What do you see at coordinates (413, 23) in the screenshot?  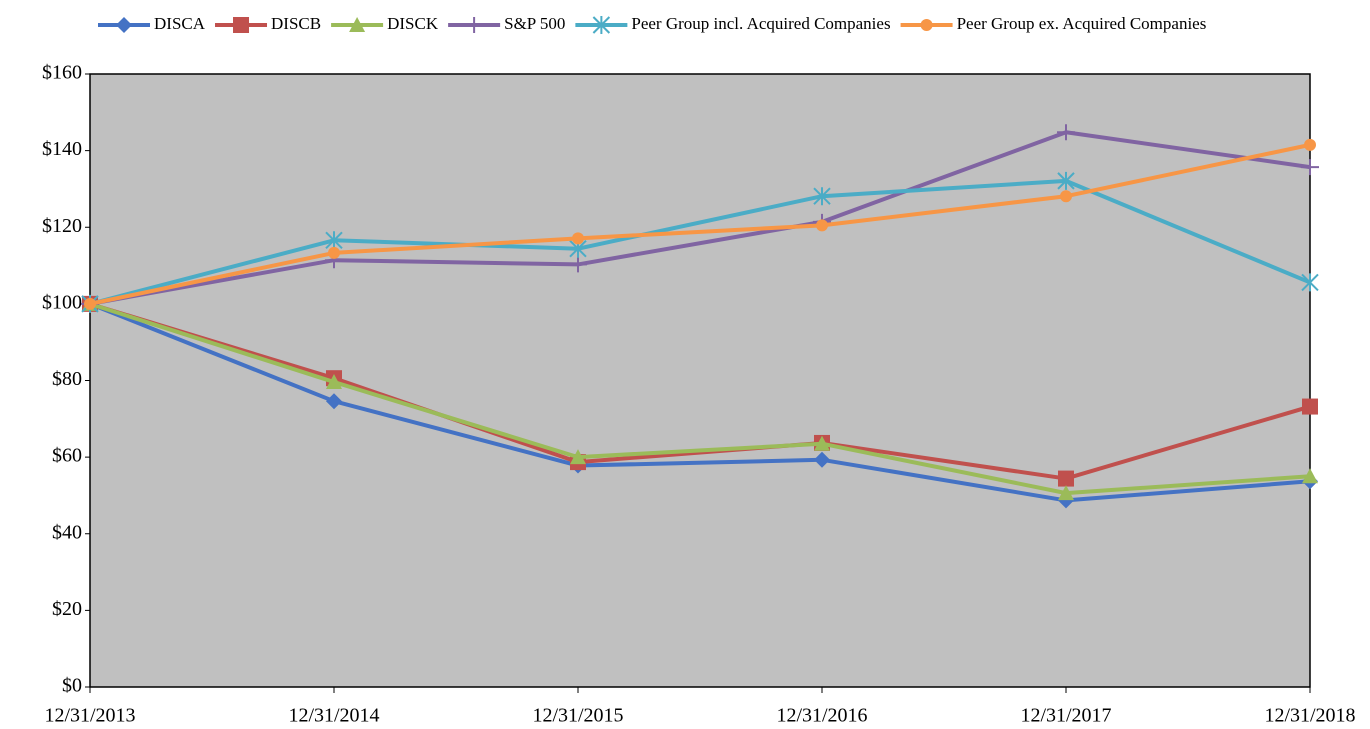 I see `legend-label: DISCK` at bounding box center [413, 23].